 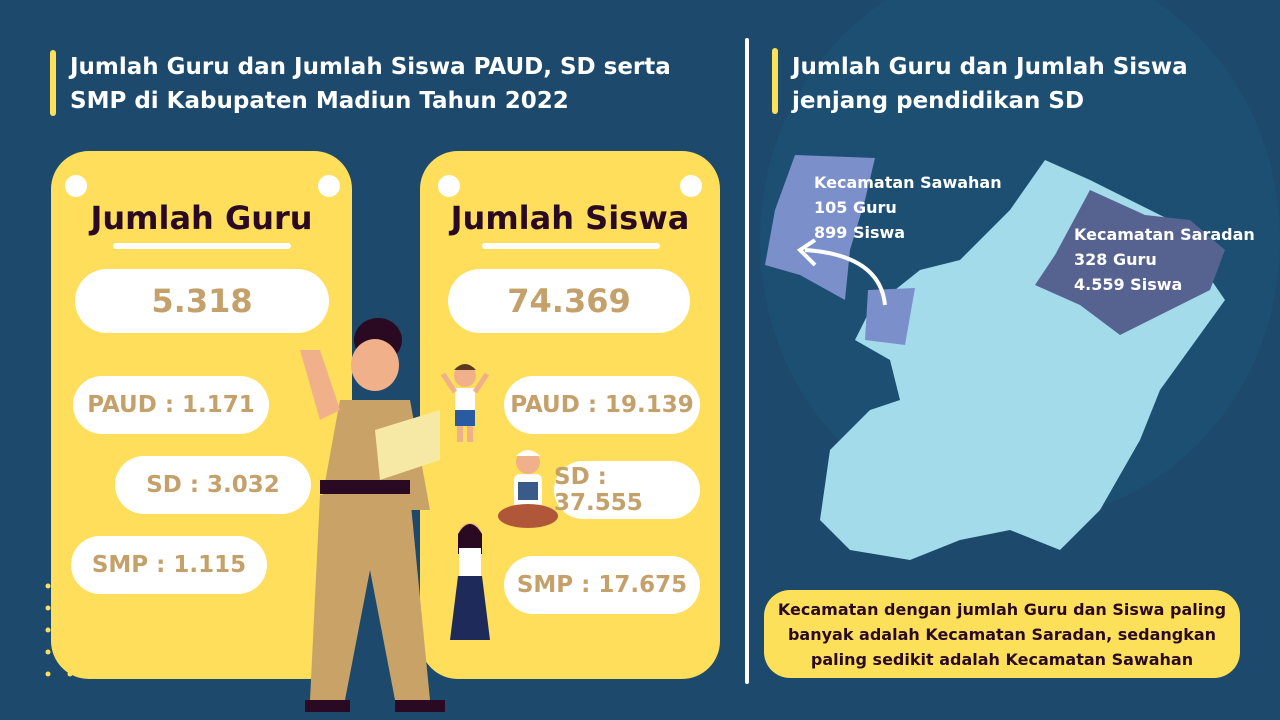 What do you see at coordinates (528, 489) in the screenshot?
I see `student-reading-illustration` at bounding box center [528, 489].